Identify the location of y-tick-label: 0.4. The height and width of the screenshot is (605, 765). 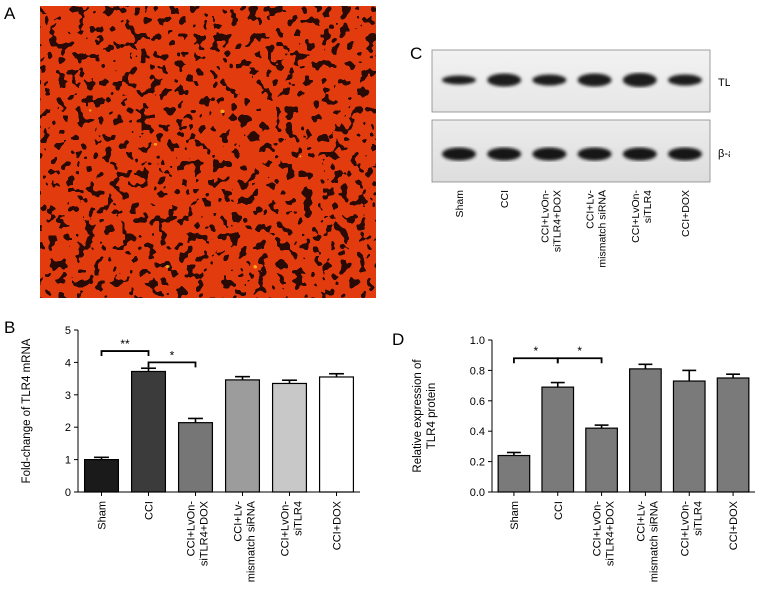
(477, 432).